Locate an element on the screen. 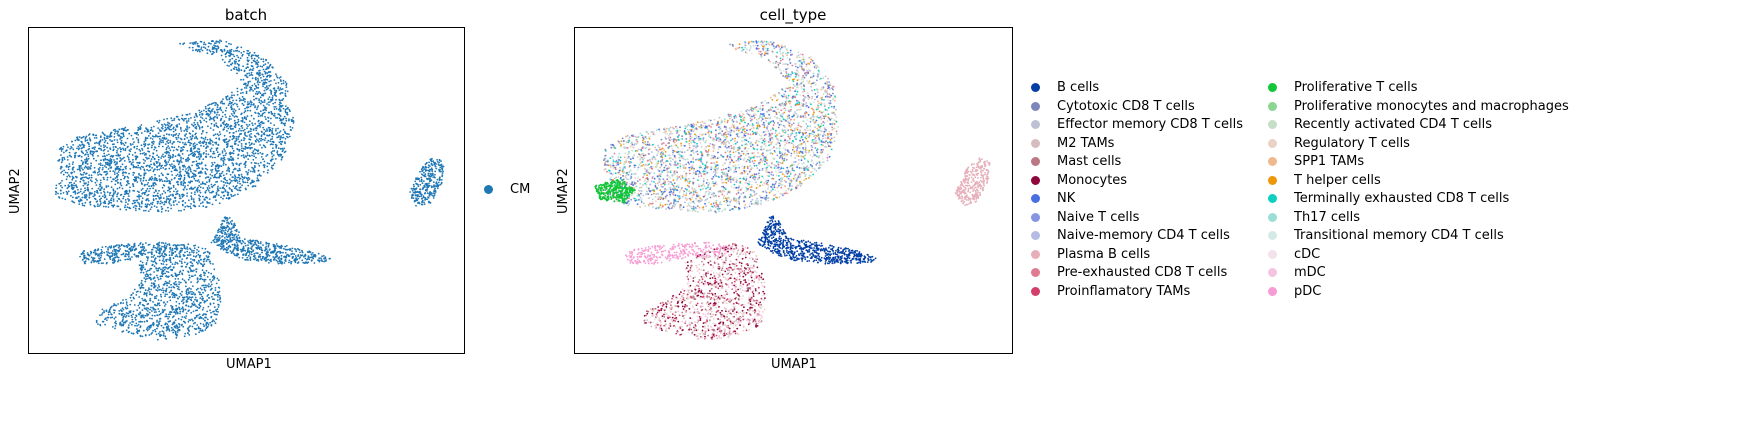 The height and width of the screenshot is (429, 1764). legend-item-effector-memory-cd8-t-cells: Effector memory CD8 T cells is located at coordinates (1137, 124).